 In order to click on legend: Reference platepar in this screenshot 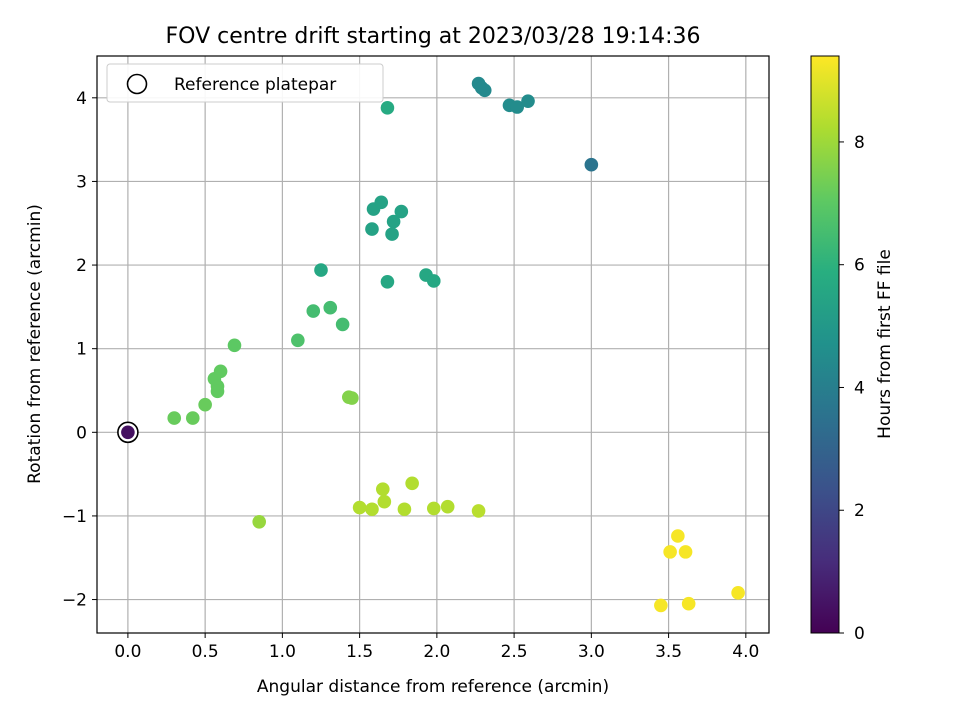, I will do `click(245, 83)`.